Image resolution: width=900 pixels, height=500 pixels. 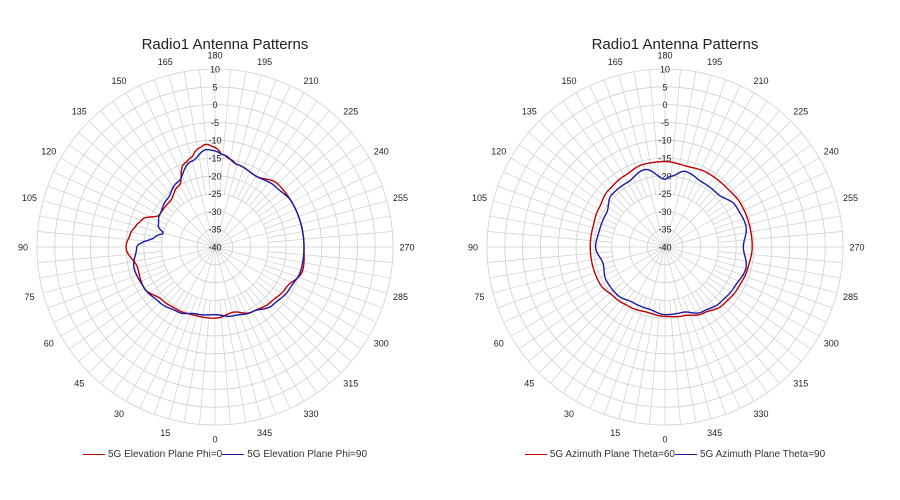 I want to click on angle-tick-label: 90, so click(x=23, y=248).